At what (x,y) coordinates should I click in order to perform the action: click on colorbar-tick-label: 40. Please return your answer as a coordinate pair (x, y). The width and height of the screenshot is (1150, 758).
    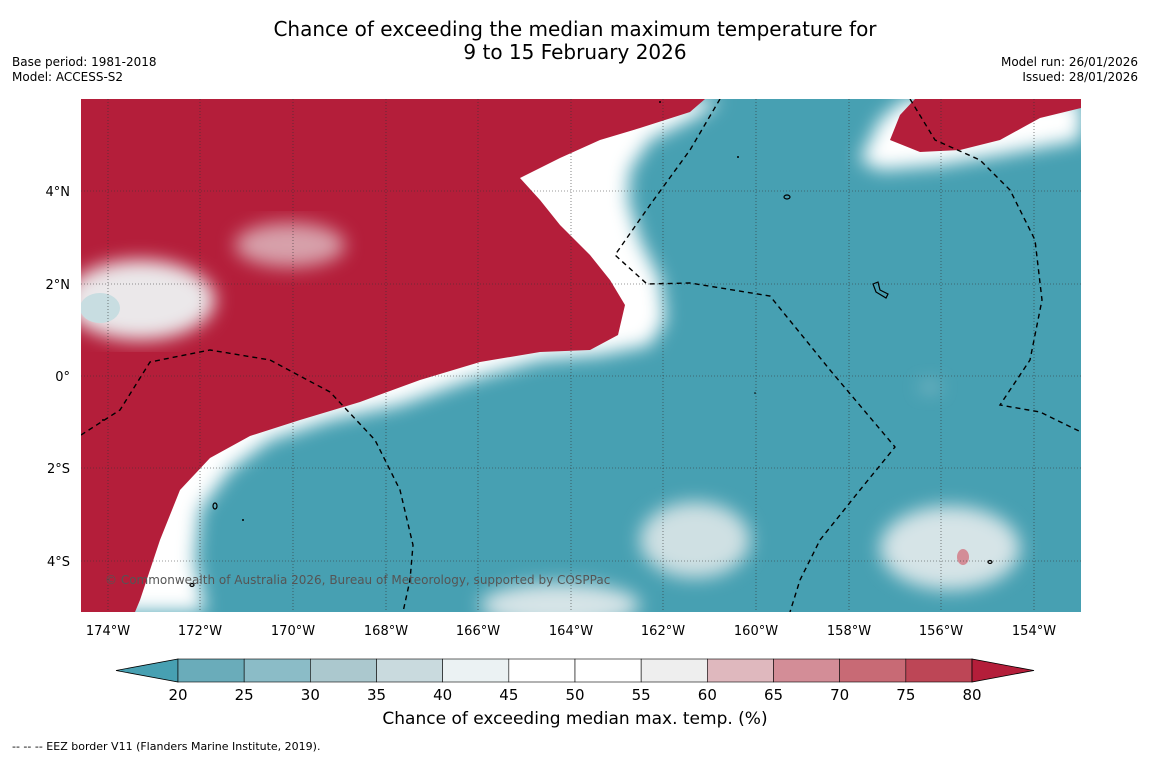
    Looking at the image, I should click on (442, 695).